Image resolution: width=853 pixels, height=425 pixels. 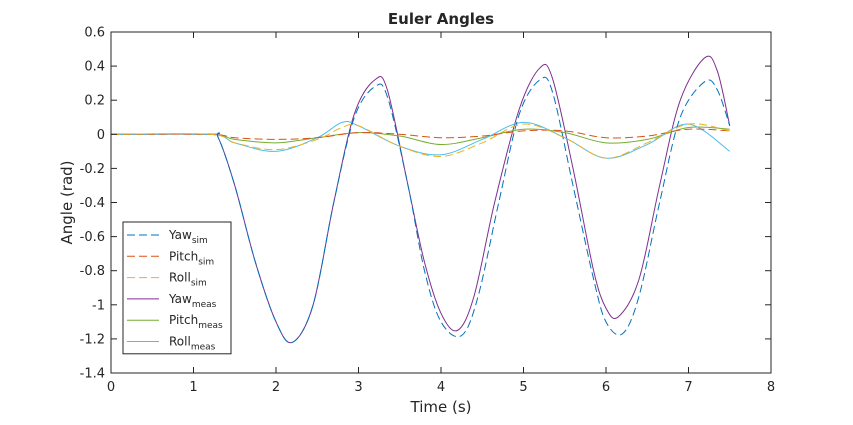 I want to click on legend-box, so click(x=177, y=288).